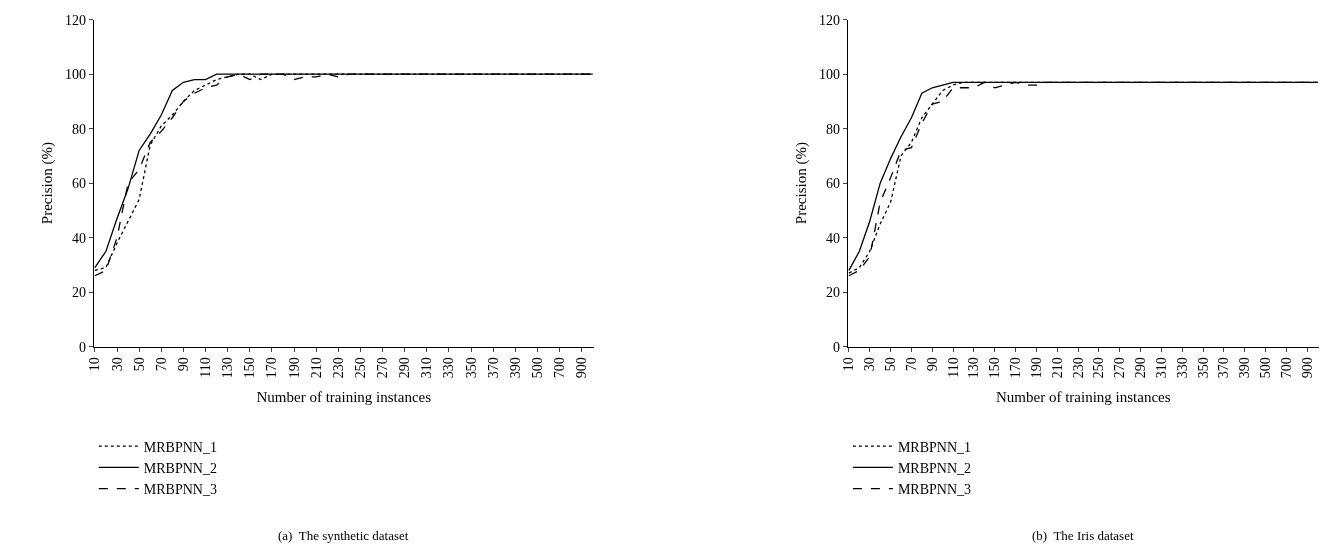 The image size is (1336, 558). What do you see at coordinates (343, 535) in the screenshot?
I see `text: (a) The synthetic dataset` at bounding box center [343, 535].